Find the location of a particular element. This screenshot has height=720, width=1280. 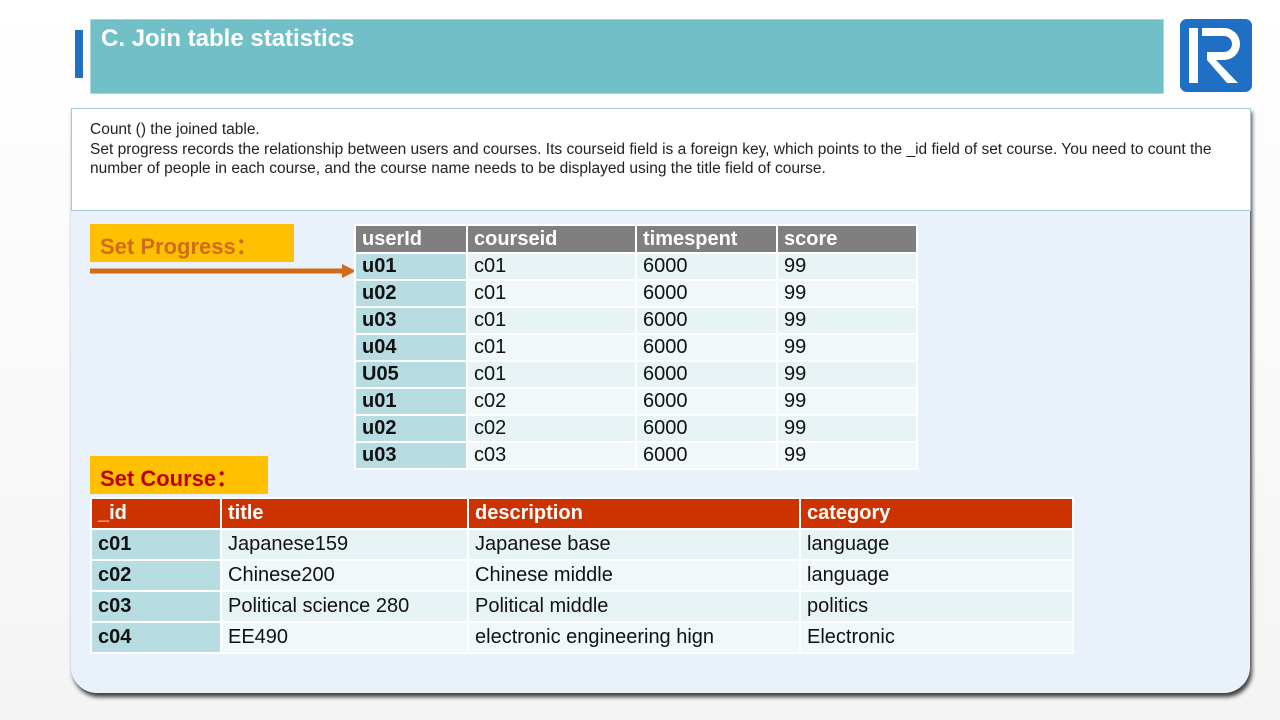

cell-description: Political middle is located at coordinates (634, 606).